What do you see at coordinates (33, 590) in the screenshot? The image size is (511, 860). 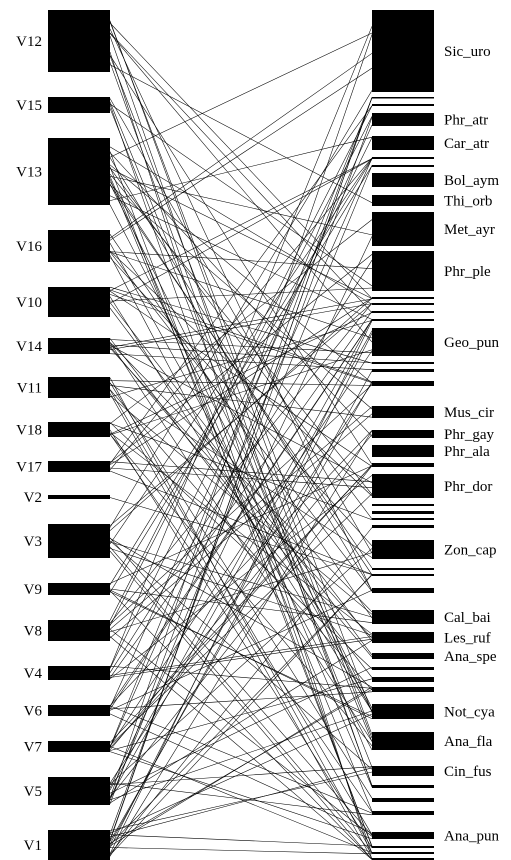 I see `left-node-label: V9` at bounding box center [33, 590].